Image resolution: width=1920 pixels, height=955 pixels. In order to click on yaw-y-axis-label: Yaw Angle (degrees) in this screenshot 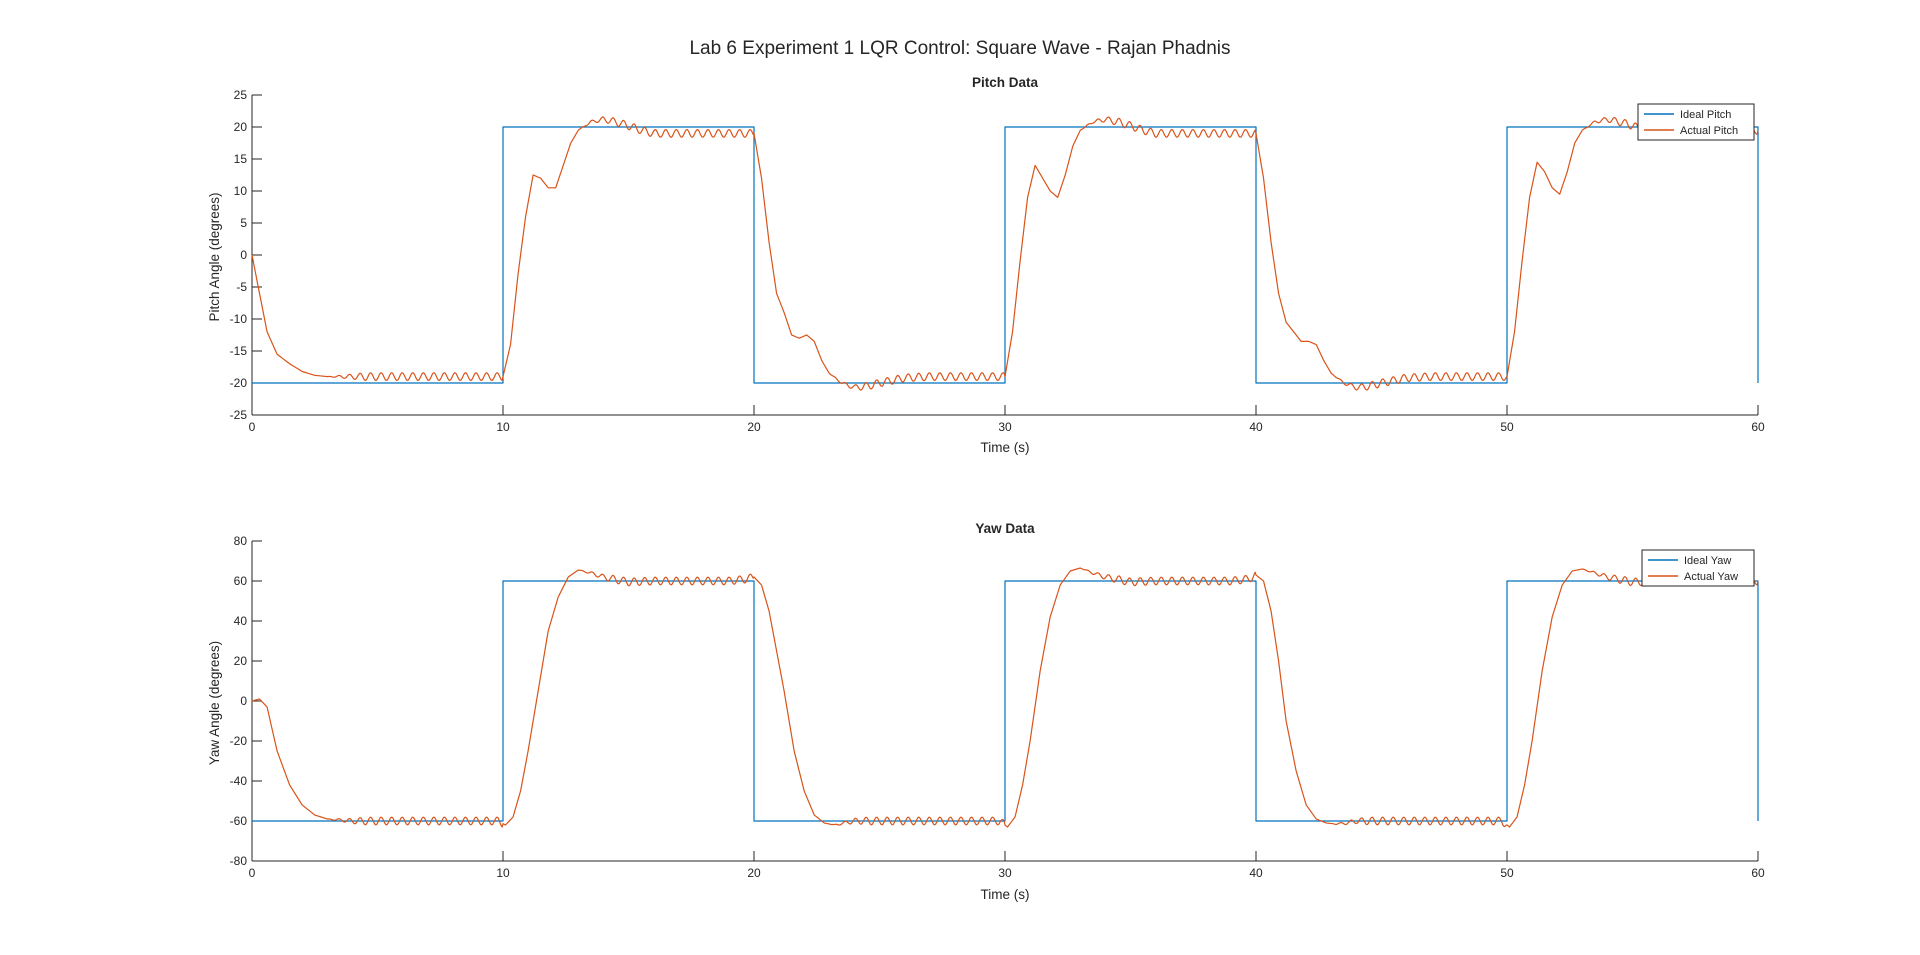, I will do `click(214, 703)`.